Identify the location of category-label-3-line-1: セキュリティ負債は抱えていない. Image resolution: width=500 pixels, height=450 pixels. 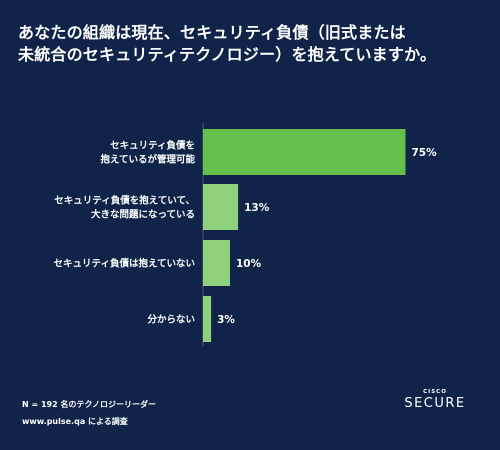
(124, 264).